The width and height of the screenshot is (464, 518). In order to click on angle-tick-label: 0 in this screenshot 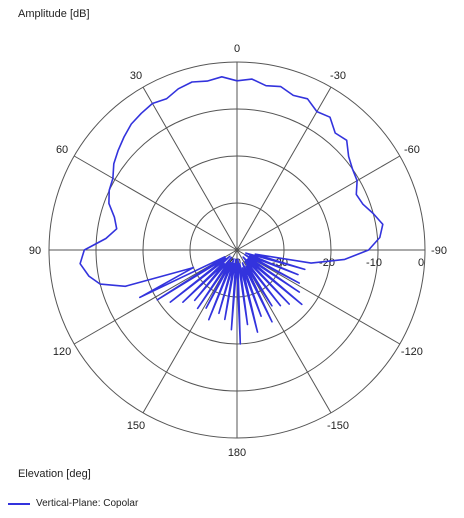, I will do `click(237, 49)`.